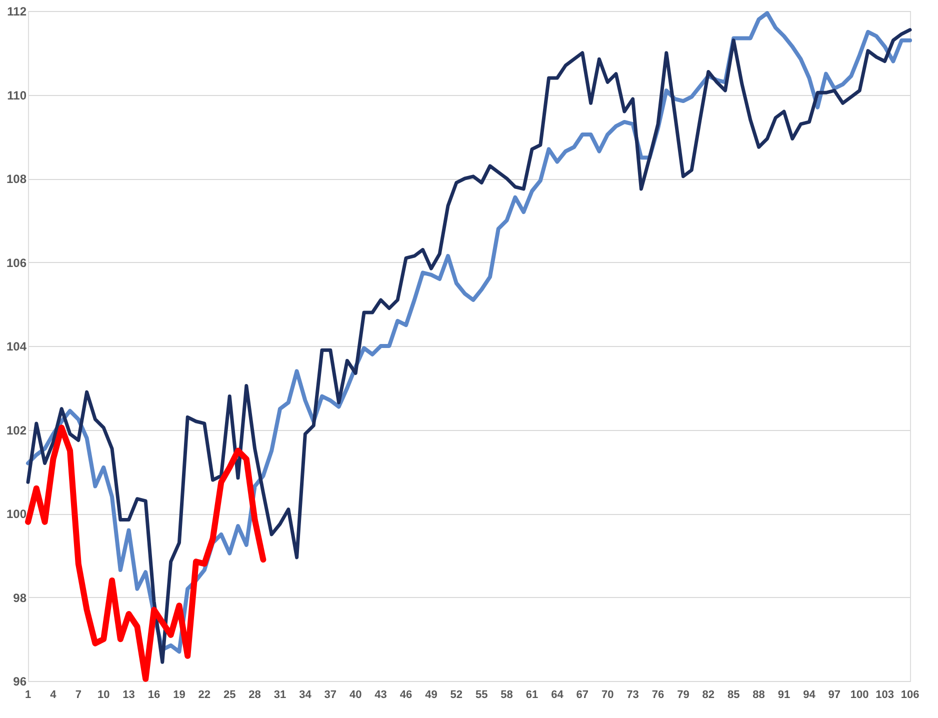 Image resolution: width=938 pixels, height=718 pixels. What do you see at coordinates (784, 695) in the screenshot?
I see `x-tick-label: 91` at bounding box center [784, 695].